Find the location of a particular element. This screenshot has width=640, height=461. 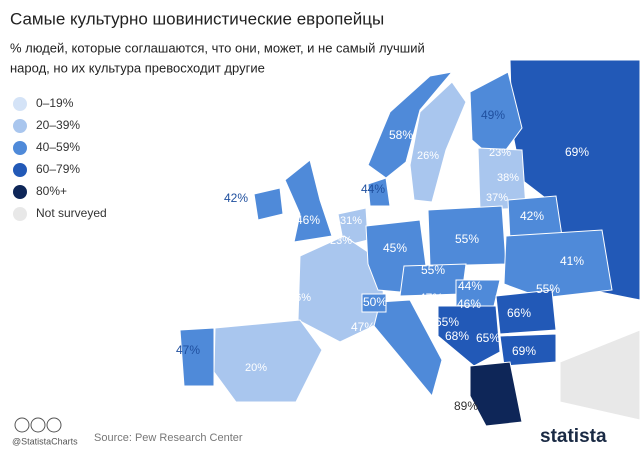

legend-label: 40–59% is located at coordinates (58, 147).